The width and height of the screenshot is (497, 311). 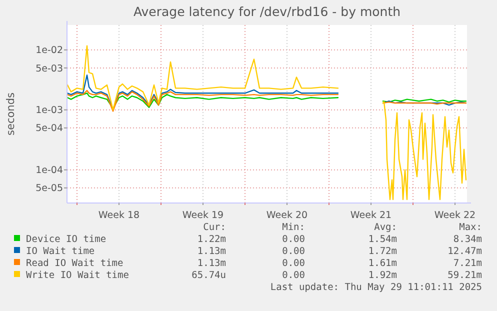 What do you see at coordinates (287, 215) in the screenshot?
I see `x-tick-label: Week 20` at bounding box center [287, 215].